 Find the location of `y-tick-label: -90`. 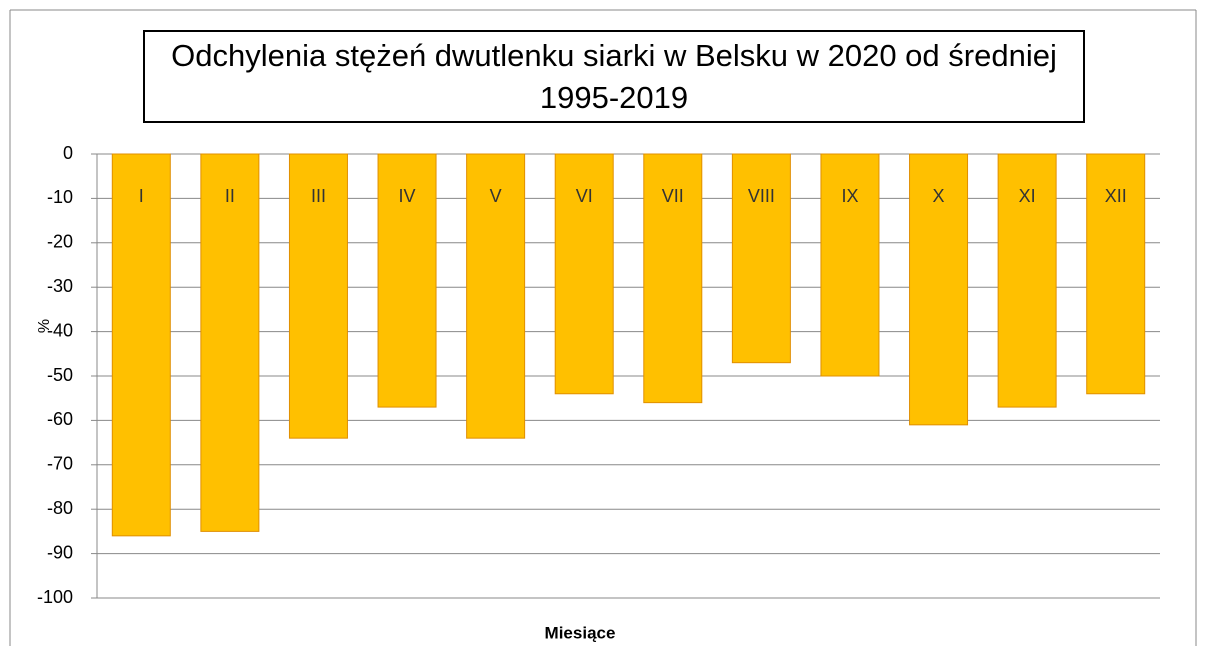

y-tick-label: -90 is located at coordinates (60, 552).